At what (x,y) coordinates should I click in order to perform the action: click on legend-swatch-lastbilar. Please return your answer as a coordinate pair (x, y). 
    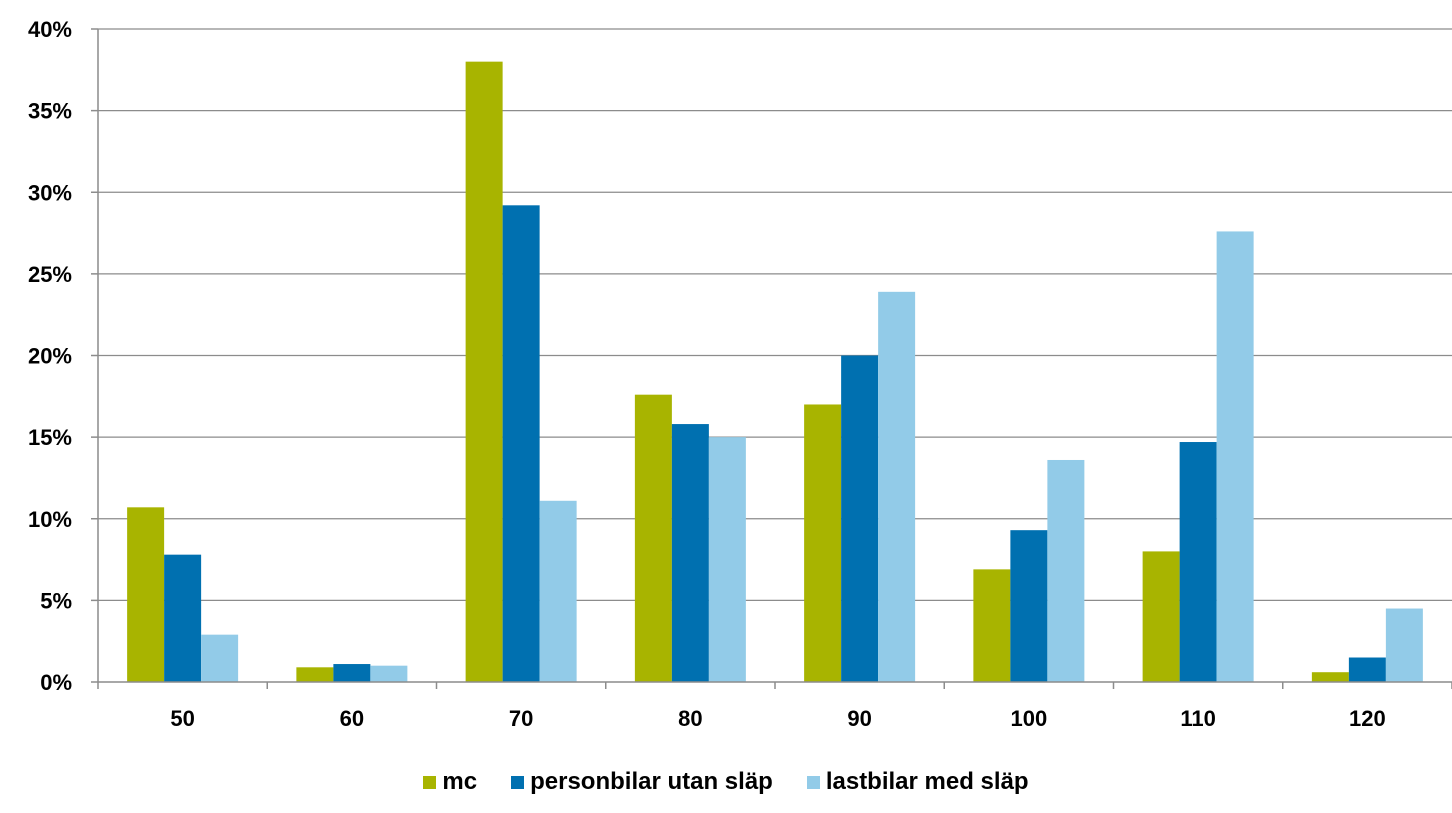
    Looking at the image, I should click on (813, 782).